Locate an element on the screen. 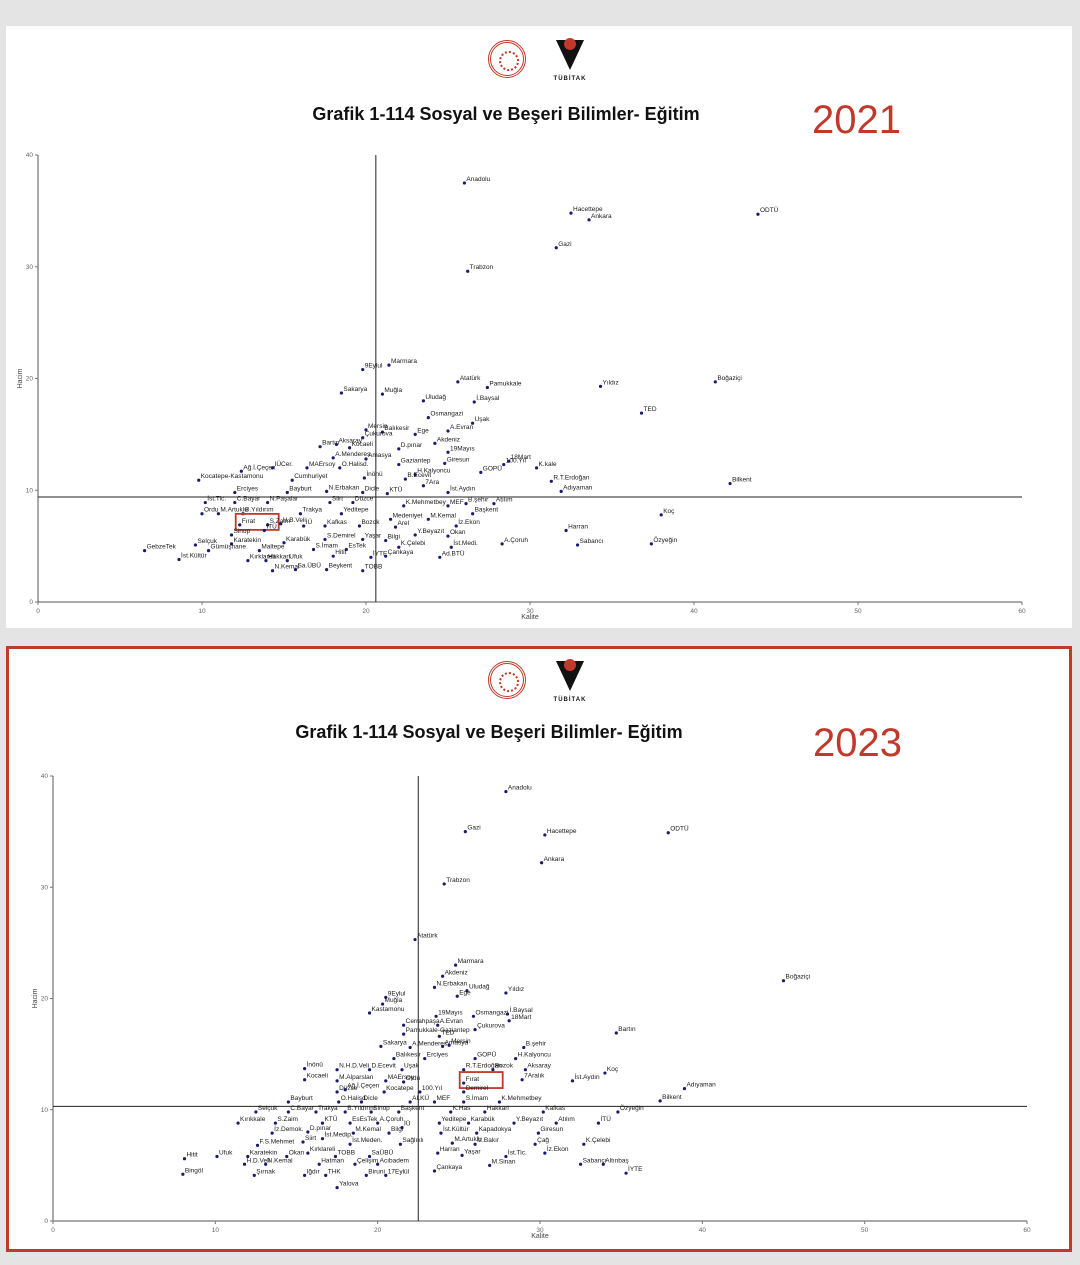 The height and width of the screenshot is (1265, 1080). point-label: Balıkesir is located at coordinates (409, 1055).